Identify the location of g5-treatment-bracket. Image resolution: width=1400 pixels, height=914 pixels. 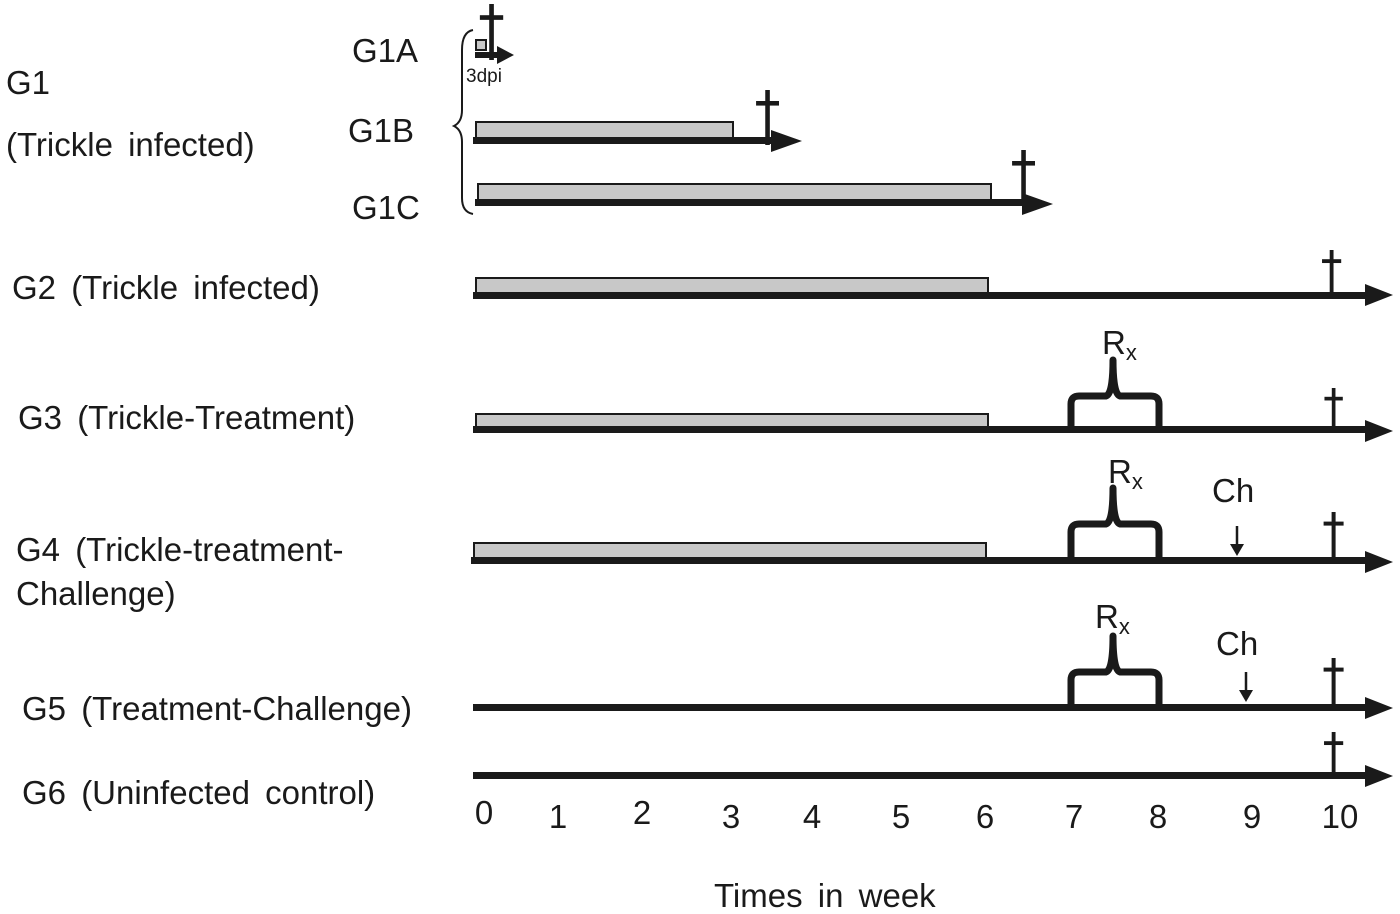
(1115, 669).